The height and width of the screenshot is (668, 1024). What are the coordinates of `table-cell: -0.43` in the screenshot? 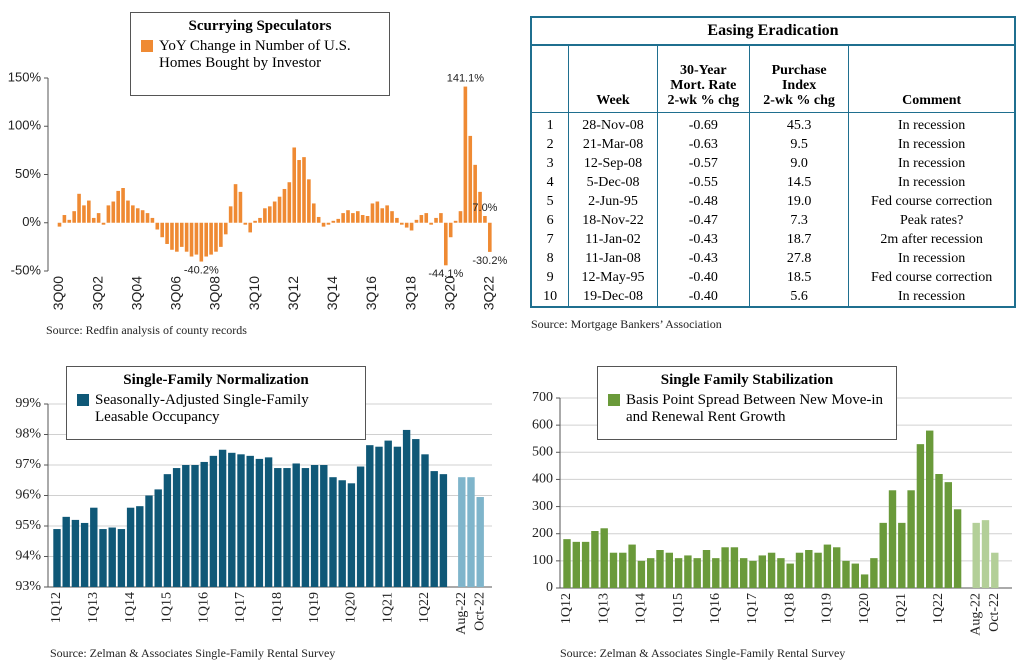 It's located at (703, 258).